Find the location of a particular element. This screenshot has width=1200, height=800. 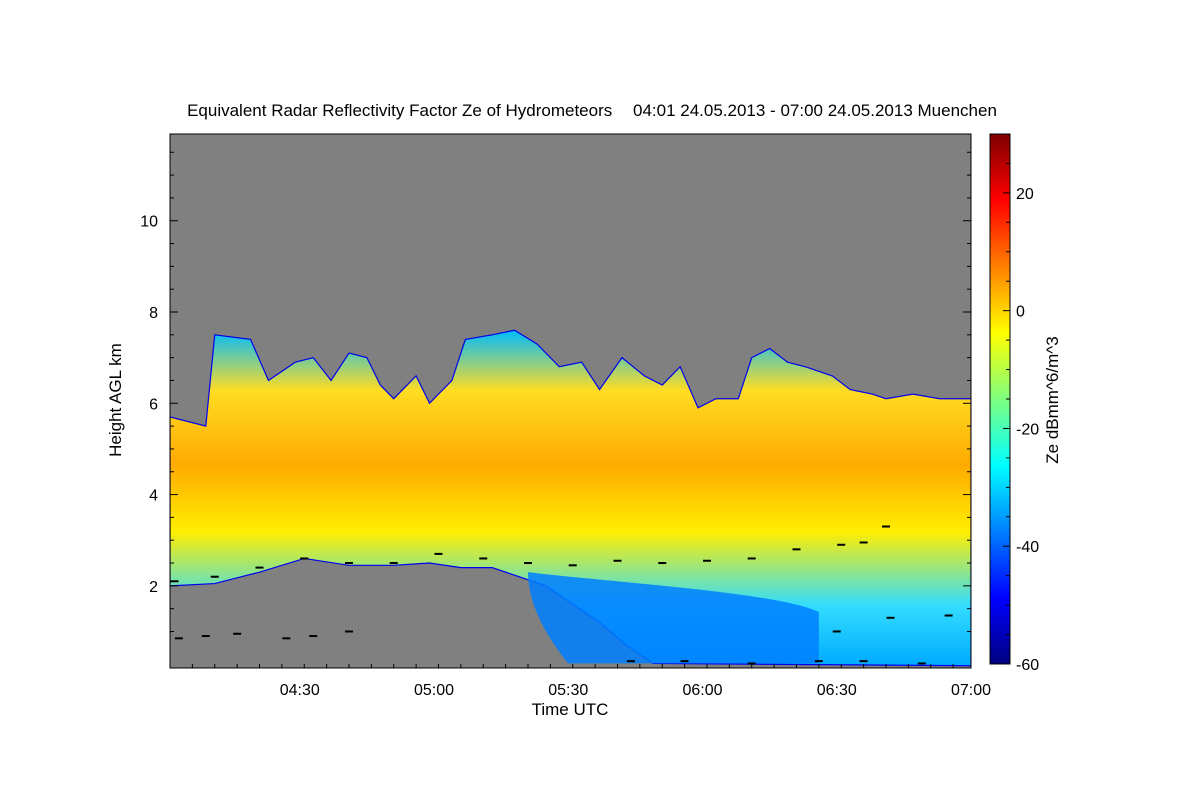

x-axis: 04:30 05:00 05:30 06:00 06:30 07:00 is located at coordinates (580, 681).